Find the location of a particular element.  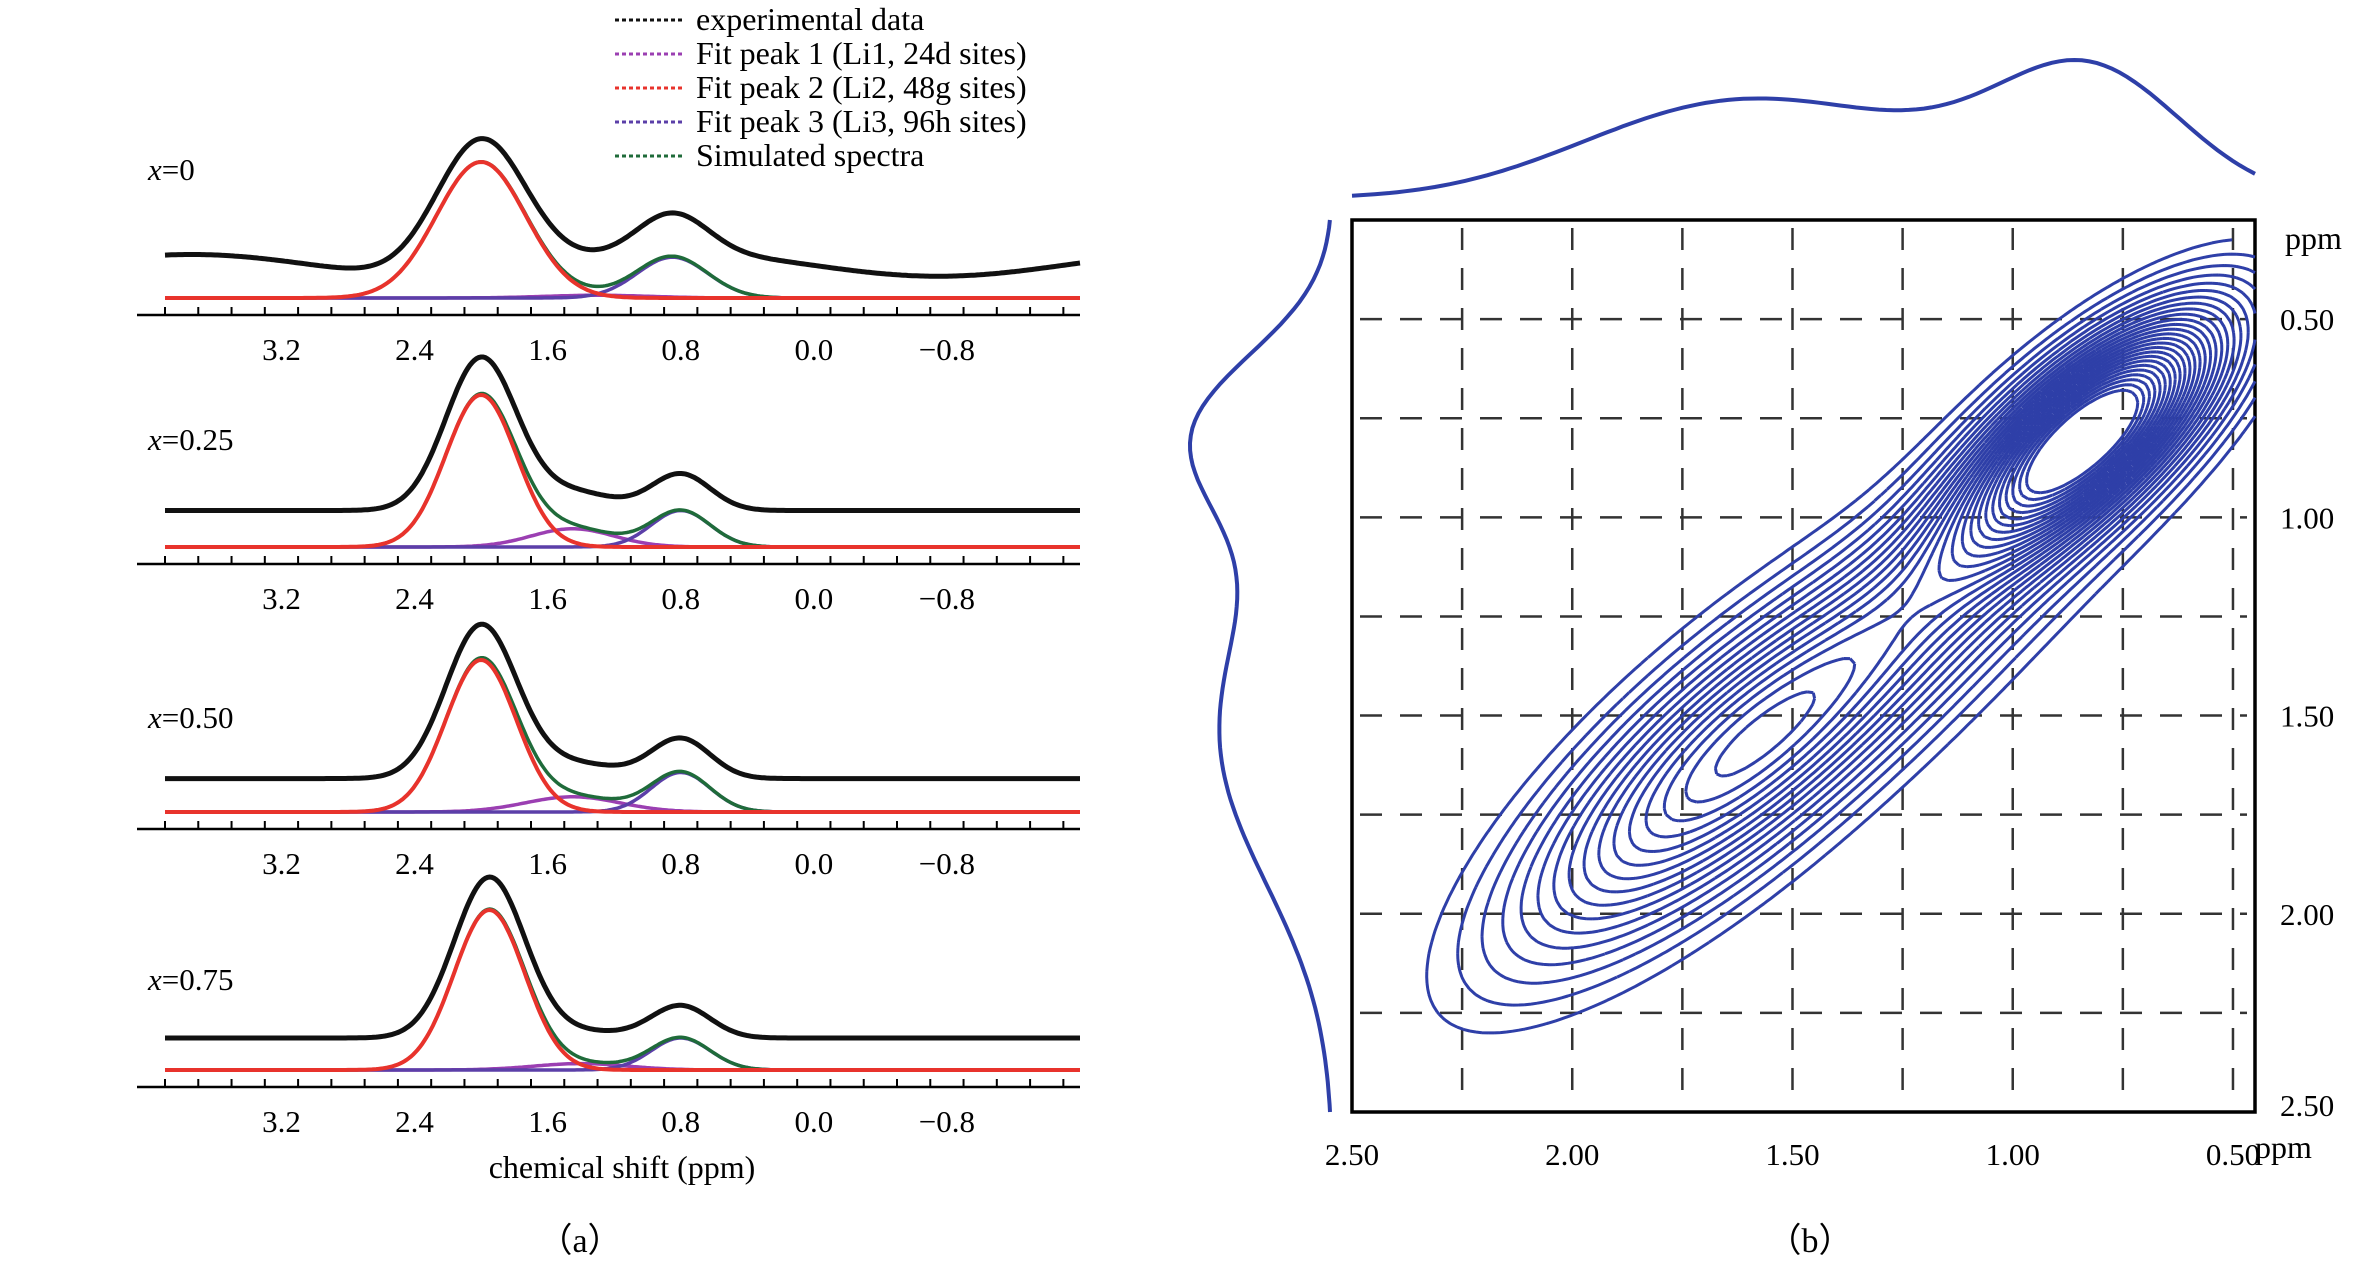

contour-y-tick-label: 0.50 is located at coordinates (2307, 319).